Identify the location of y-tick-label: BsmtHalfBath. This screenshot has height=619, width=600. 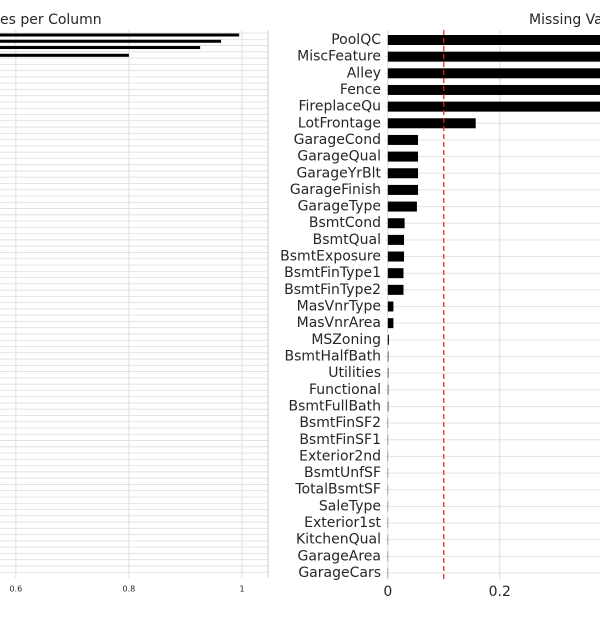
(333, 356).